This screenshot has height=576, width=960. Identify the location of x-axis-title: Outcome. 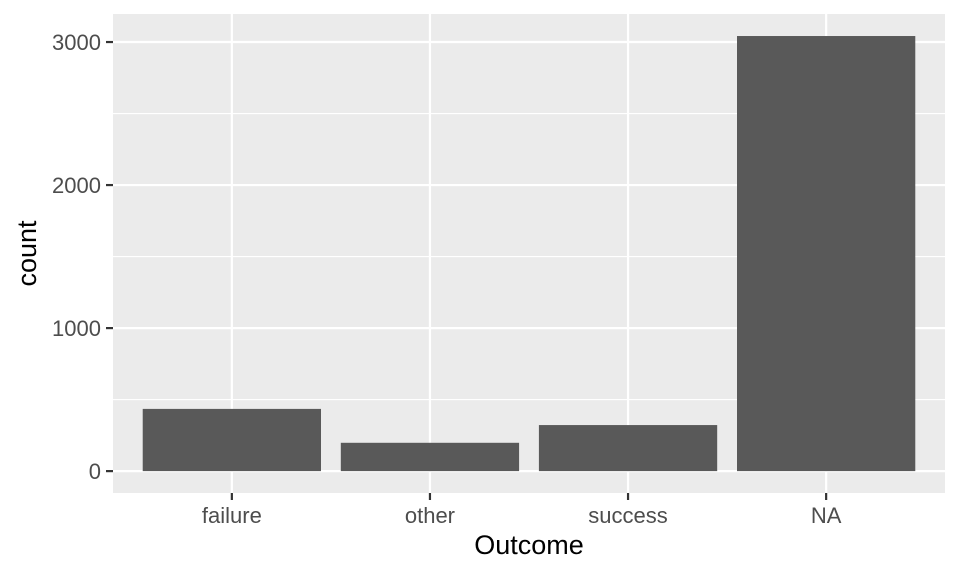
(529, 545).